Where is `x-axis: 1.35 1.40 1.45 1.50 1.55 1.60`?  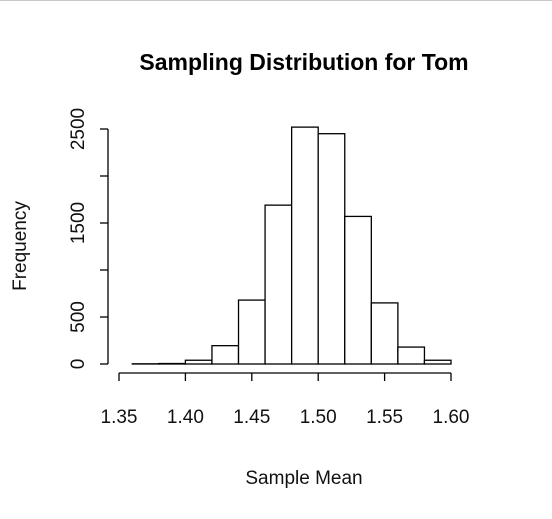 x-axis: 1.35 1.40 1.45 1.50 1.55 1.60 is located at coordinates (285, 400).